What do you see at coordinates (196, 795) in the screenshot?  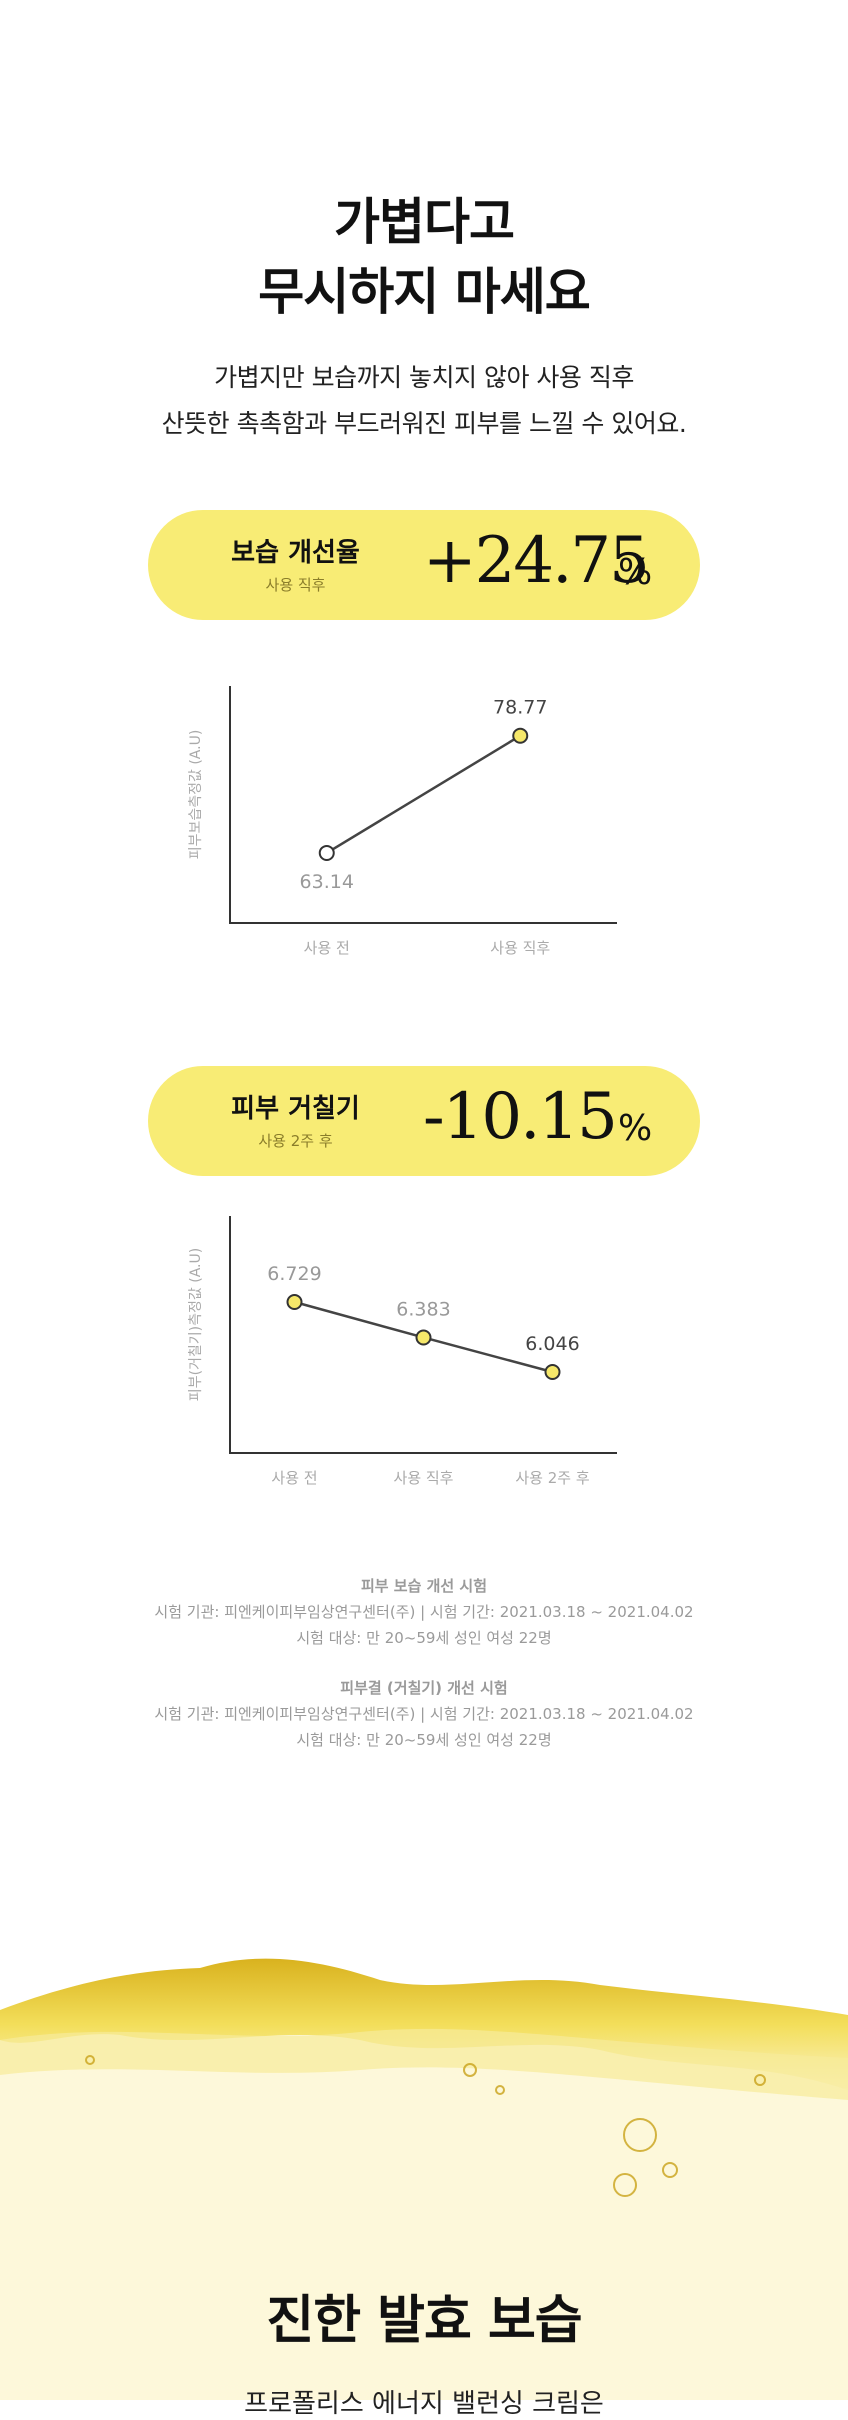 I see `y-axis-label: 피부보습측정값 (A.U)` at bounding box center [196, 795].